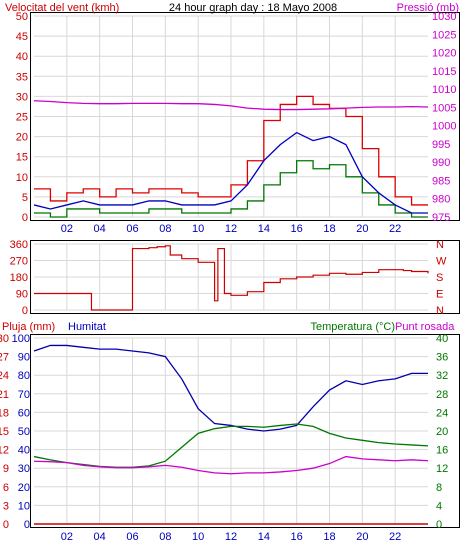 The image size is (465, 556). I want to click on wind-axis-tick: 45, so click(22, 37).